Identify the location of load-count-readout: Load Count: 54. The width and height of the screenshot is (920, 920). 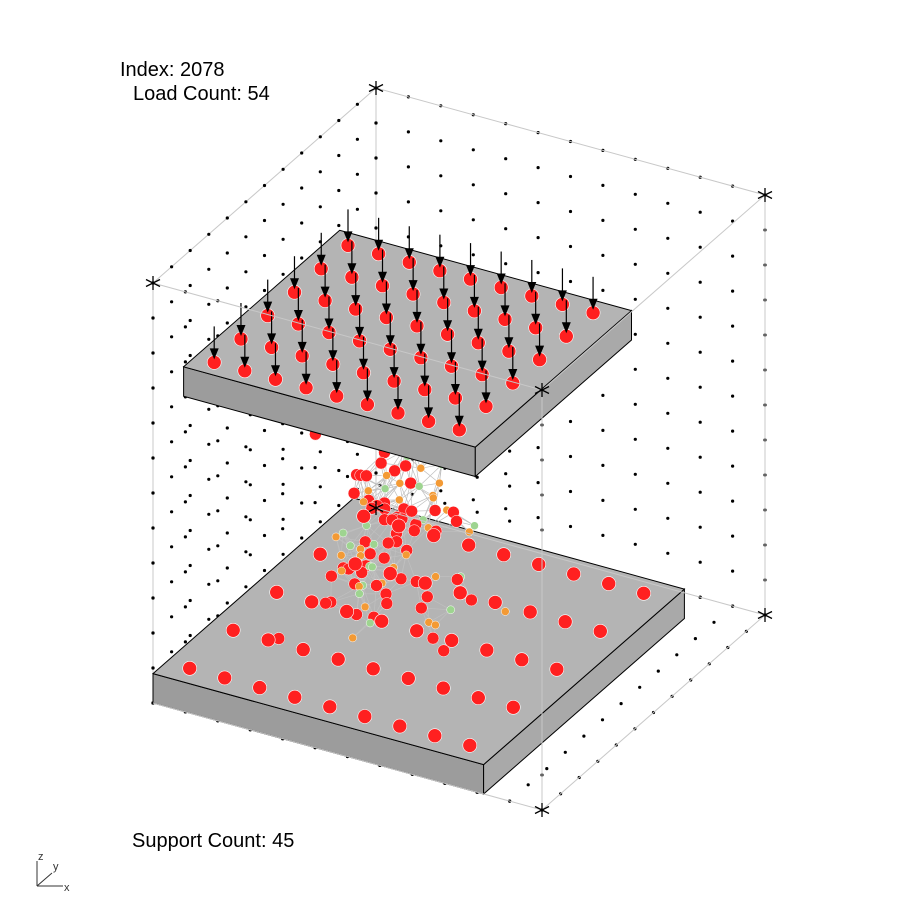
(201, 94).